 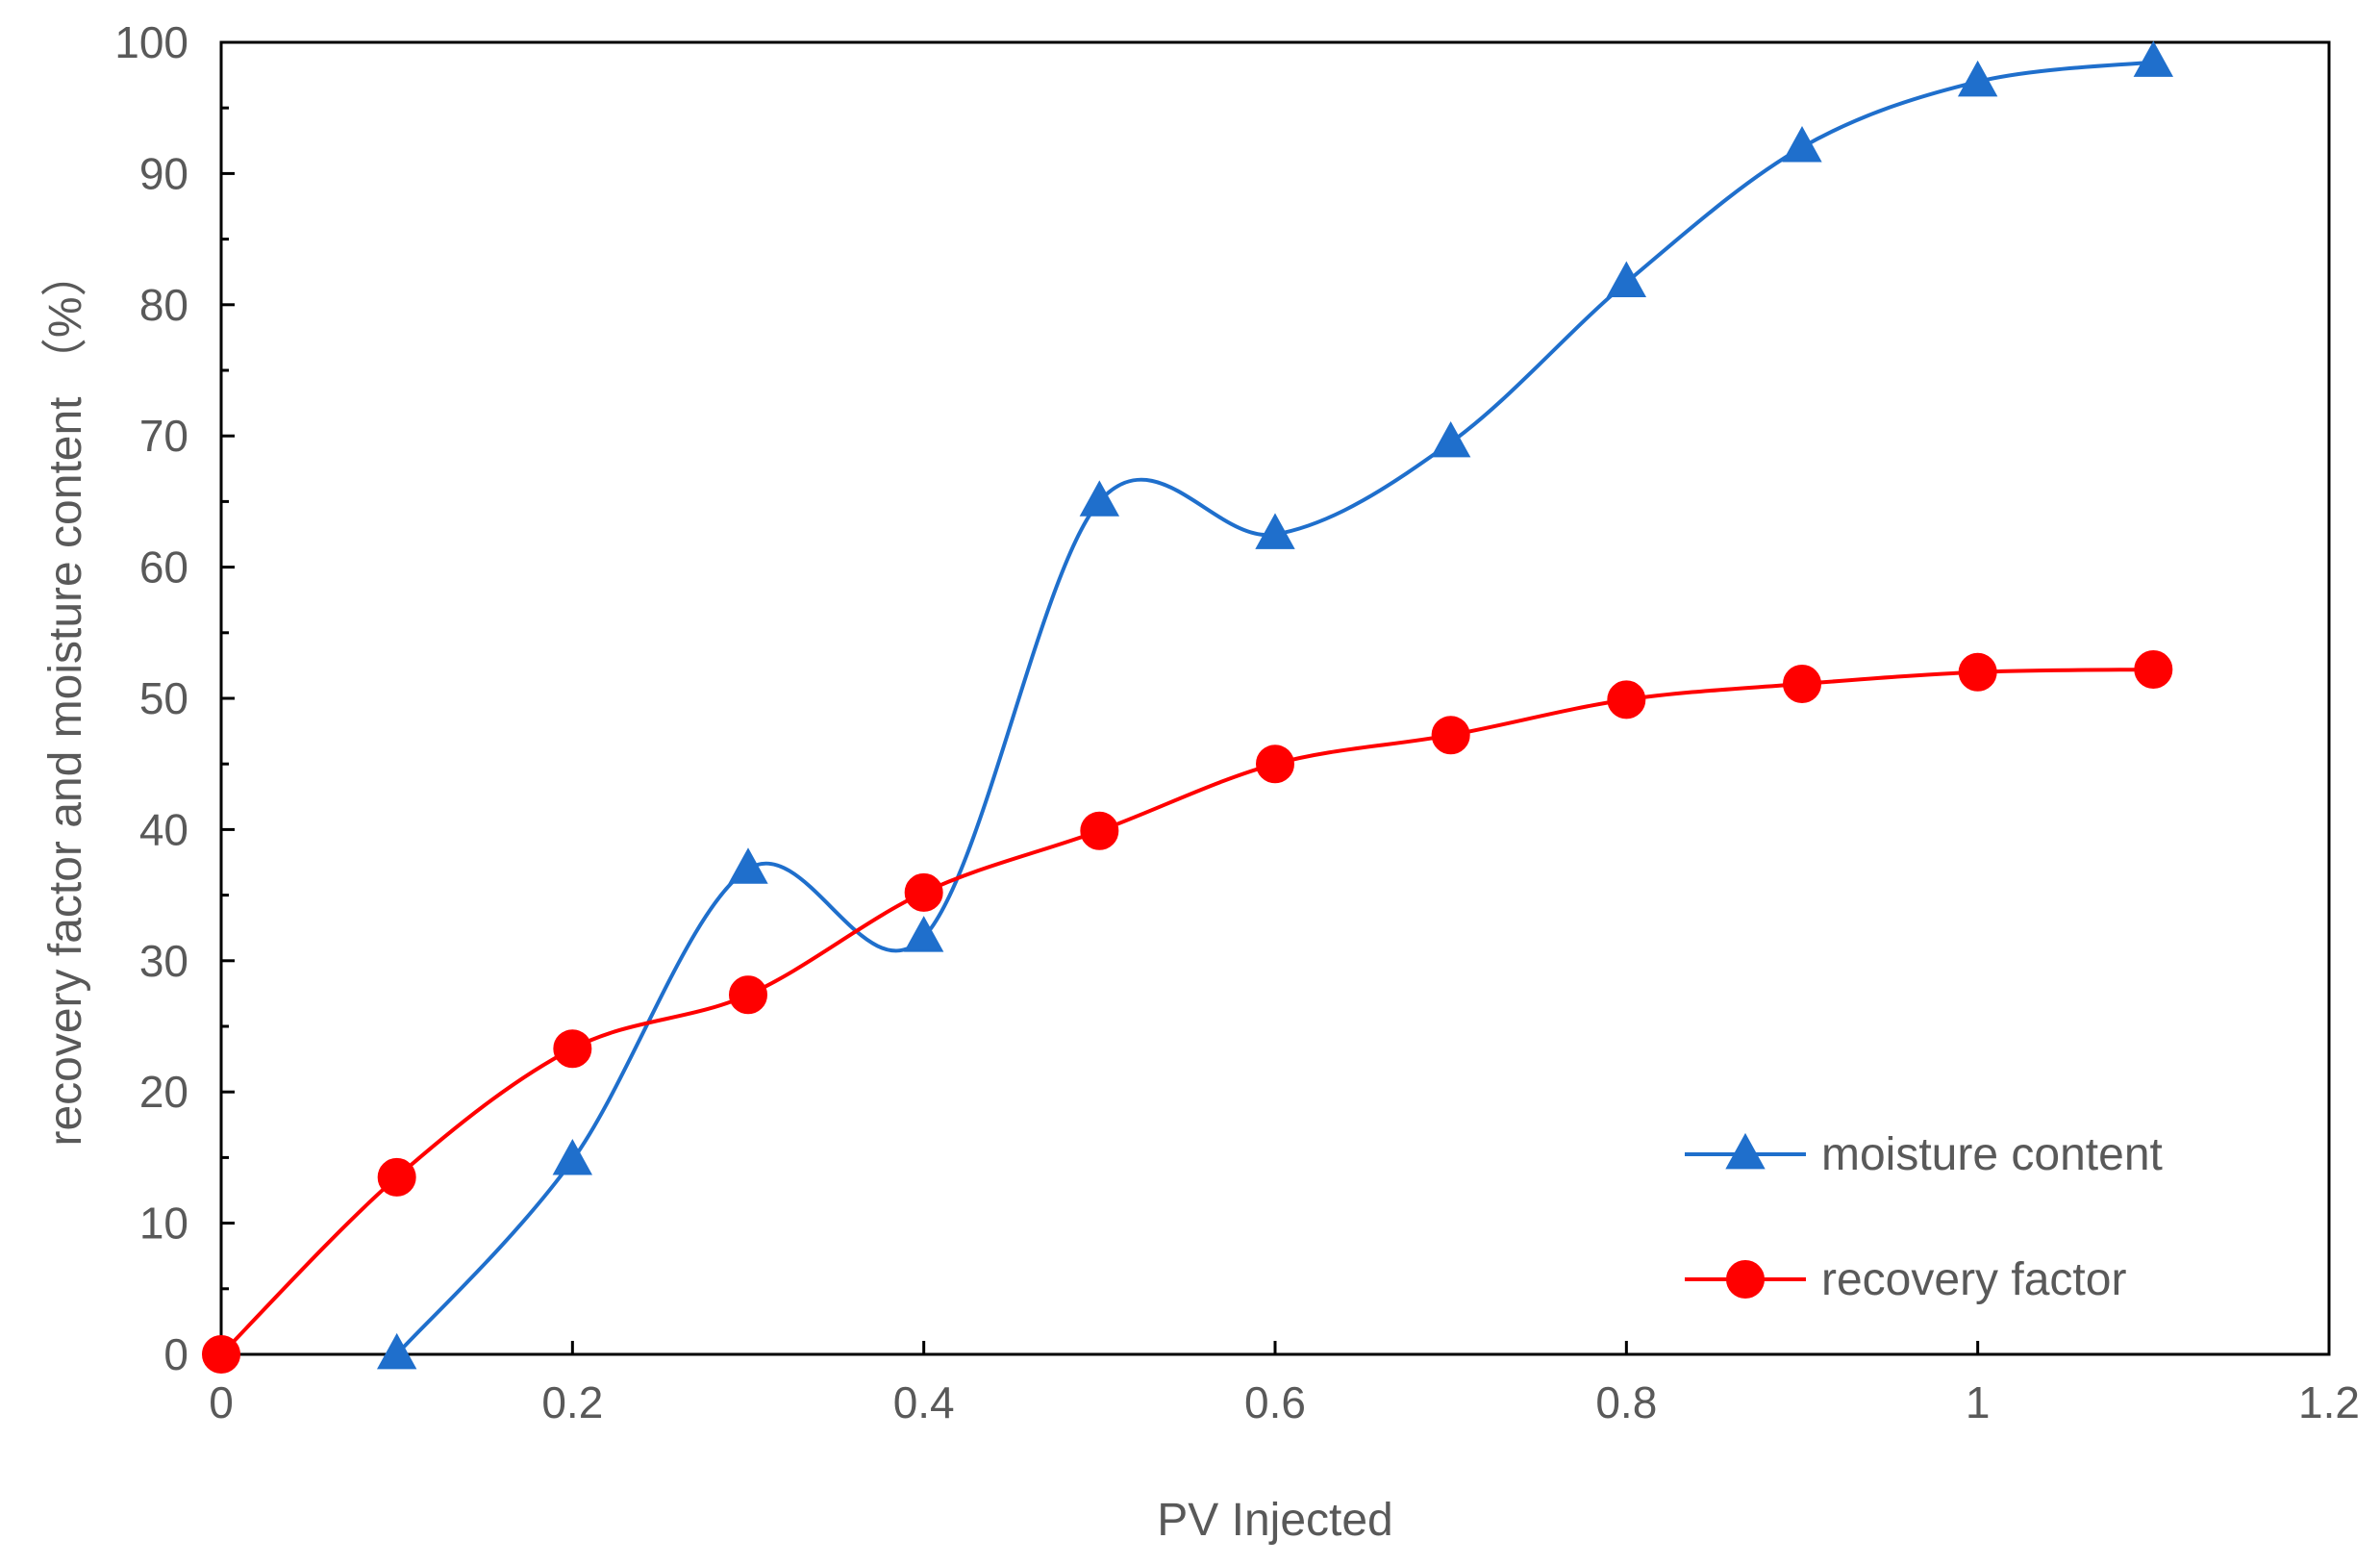 I want to click on x-tick-label: 0.2, so click(x=572, y=1402).